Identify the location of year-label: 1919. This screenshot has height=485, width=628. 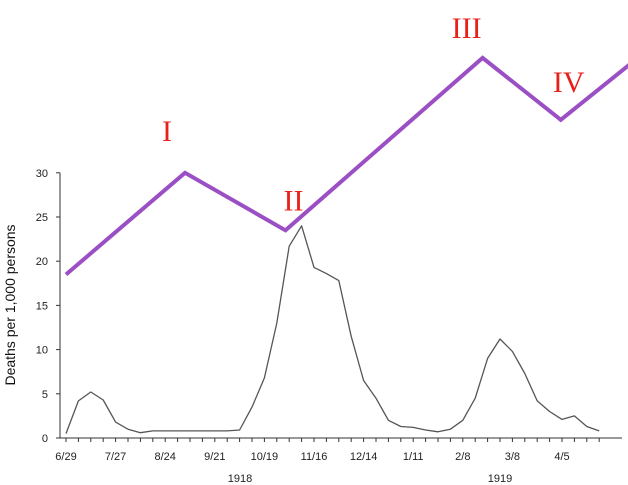
(500, 479).